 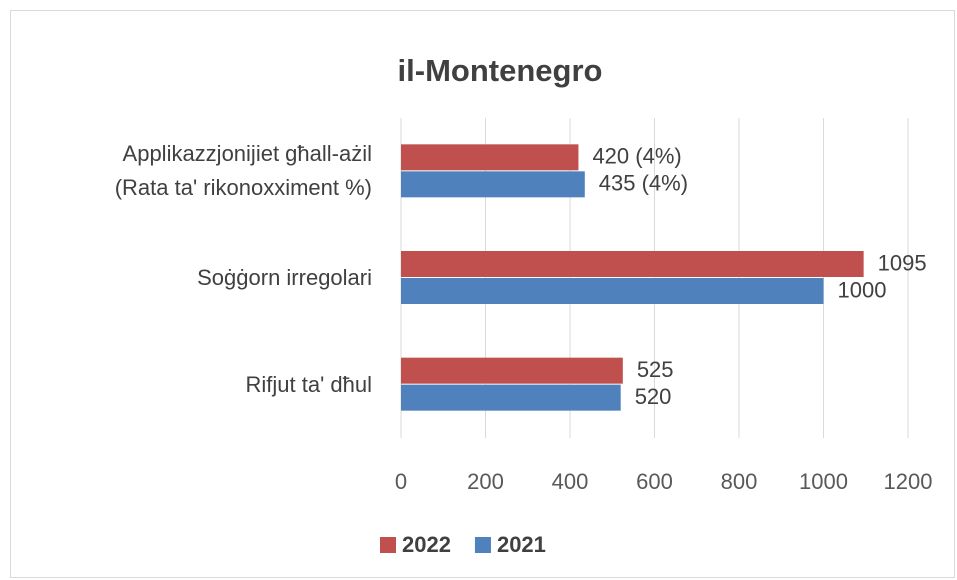 What do you see at coordinates (739, 481) in the screenshot?
I see `x-tick-label: 800` at bounding box center [739, 481].